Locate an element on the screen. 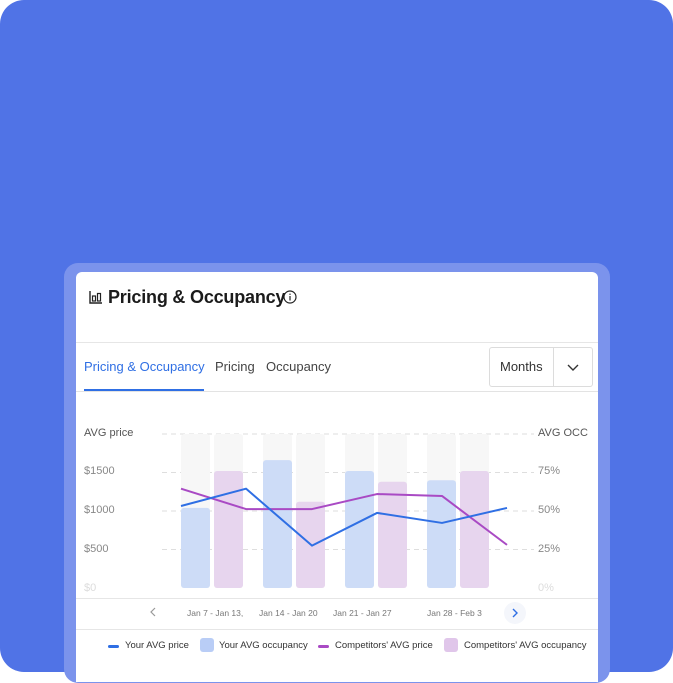 Image resolution: width=673 pixels, height=683 pixels. x-tick-label: Jan 28 - Feb 3 is located at coordinates (454, 613).